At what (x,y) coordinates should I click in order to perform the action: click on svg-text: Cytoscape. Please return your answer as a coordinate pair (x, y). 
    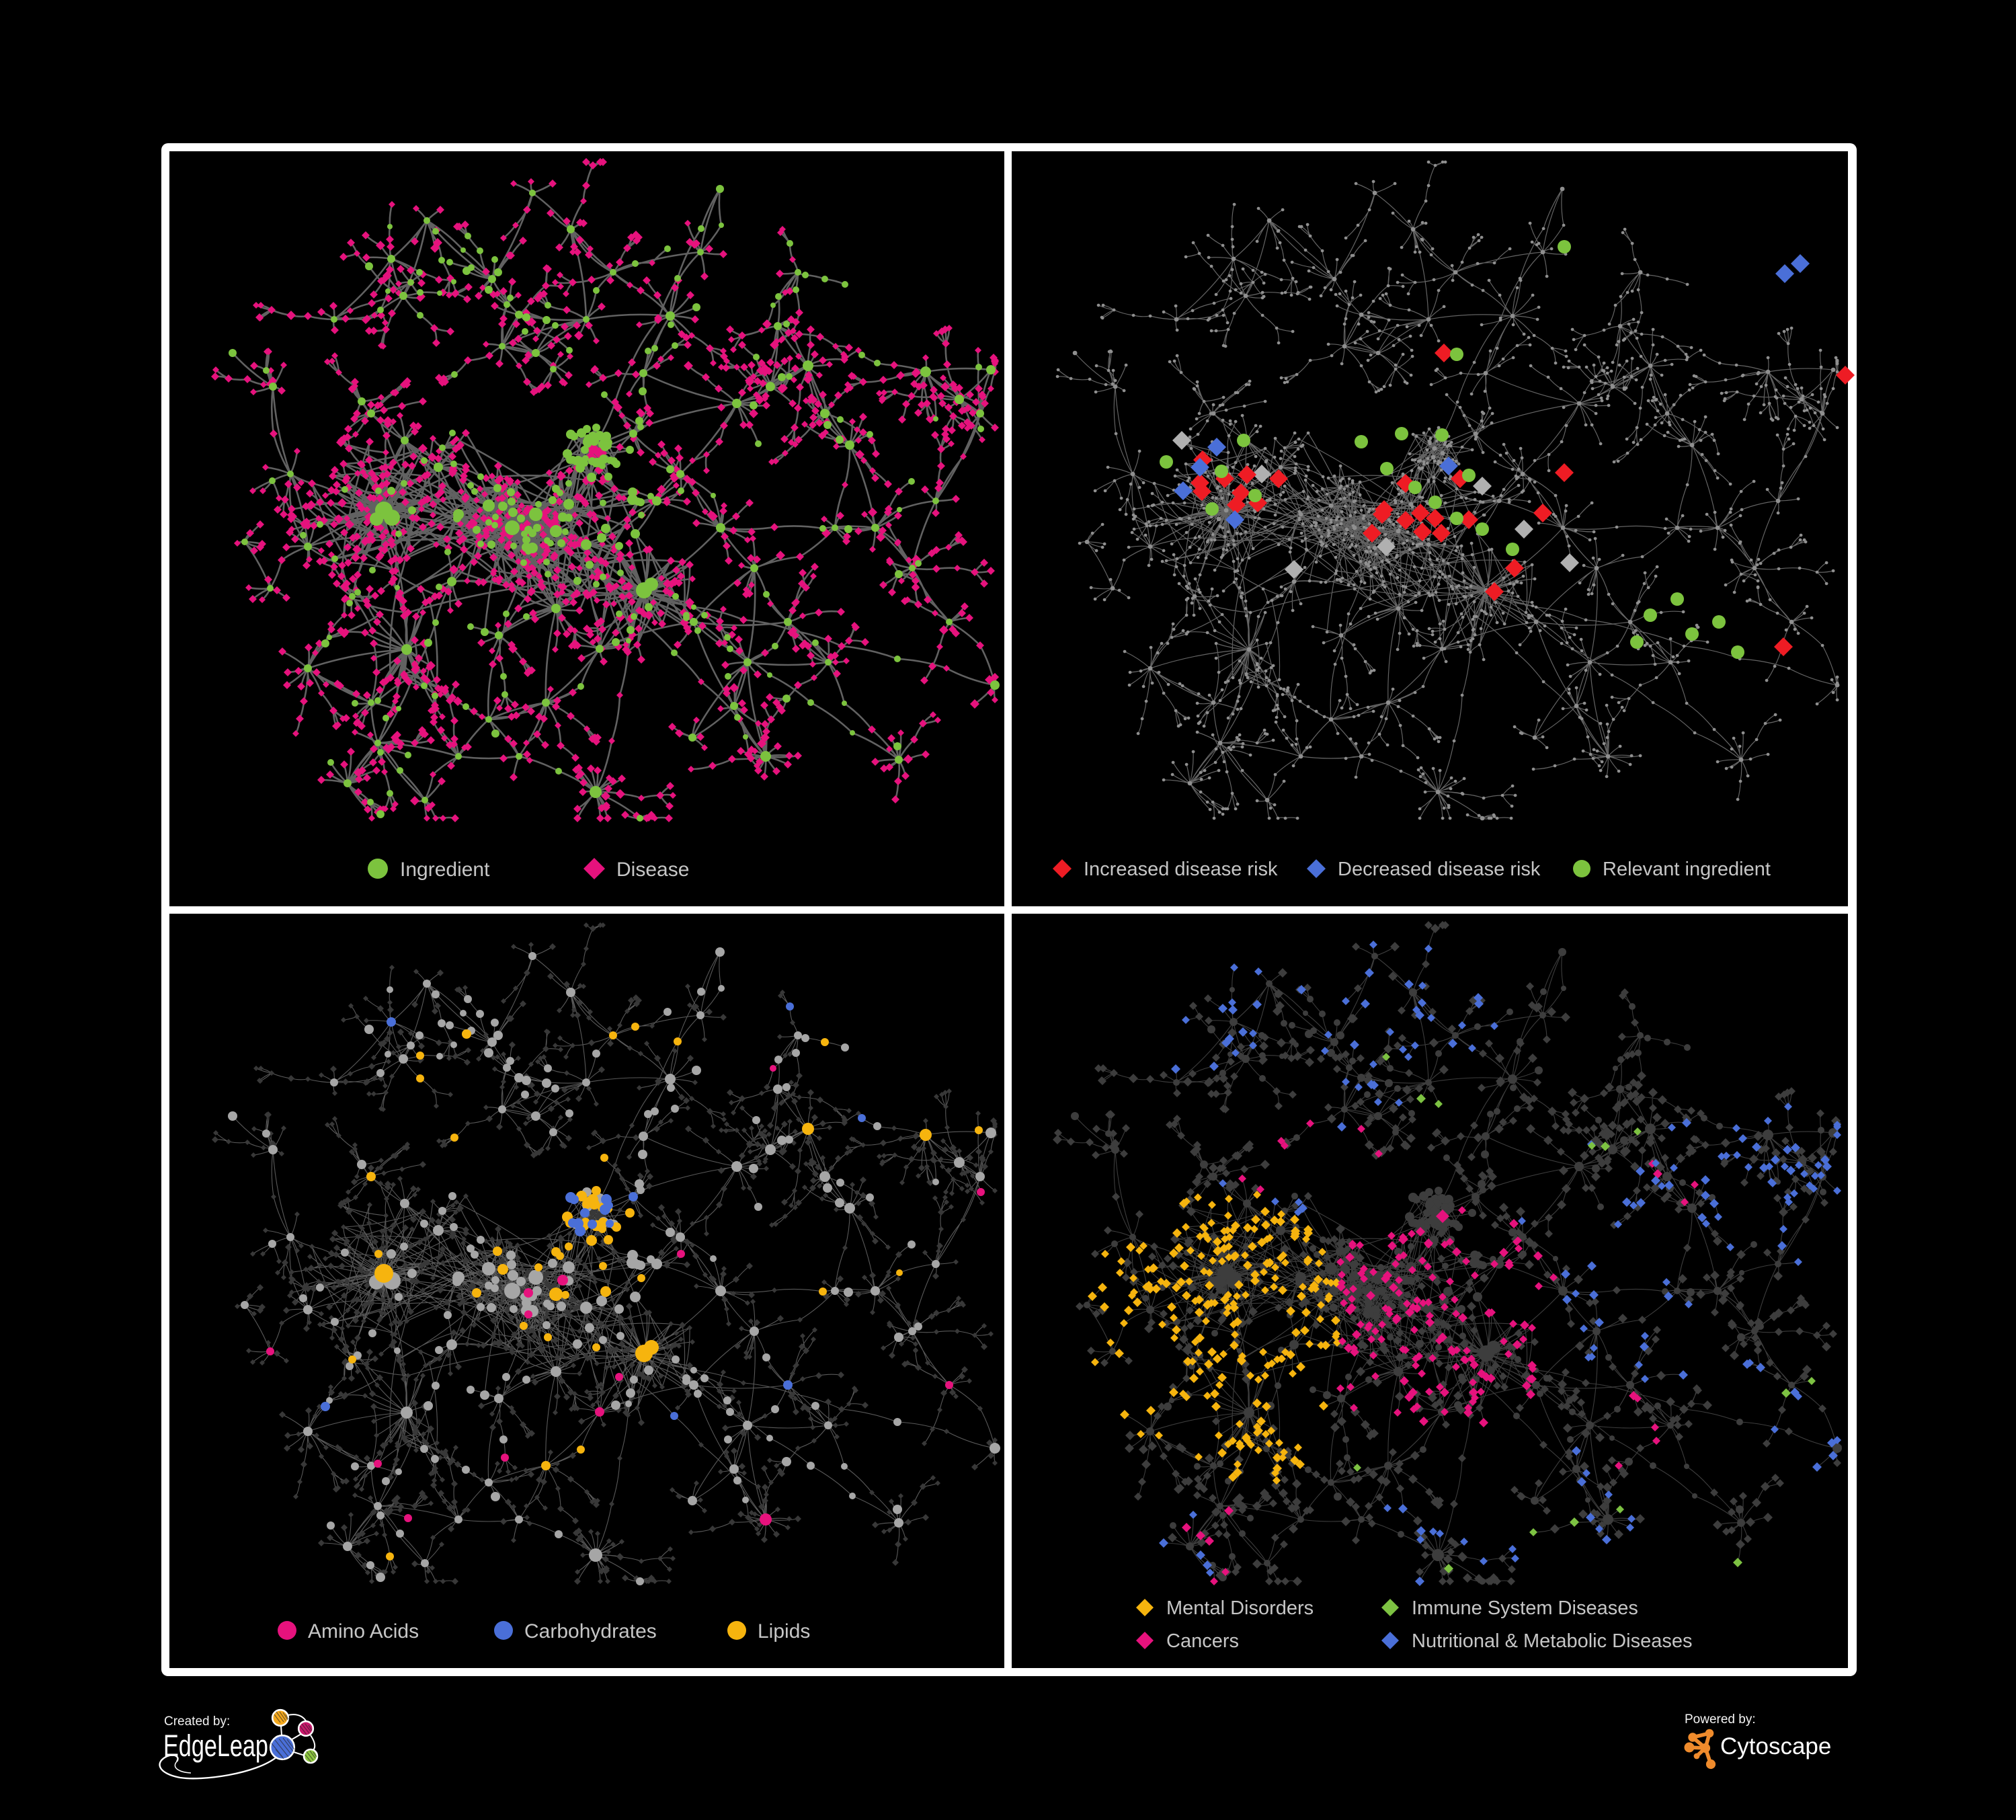
    Looking at the image, I should click on (1775, 1746).